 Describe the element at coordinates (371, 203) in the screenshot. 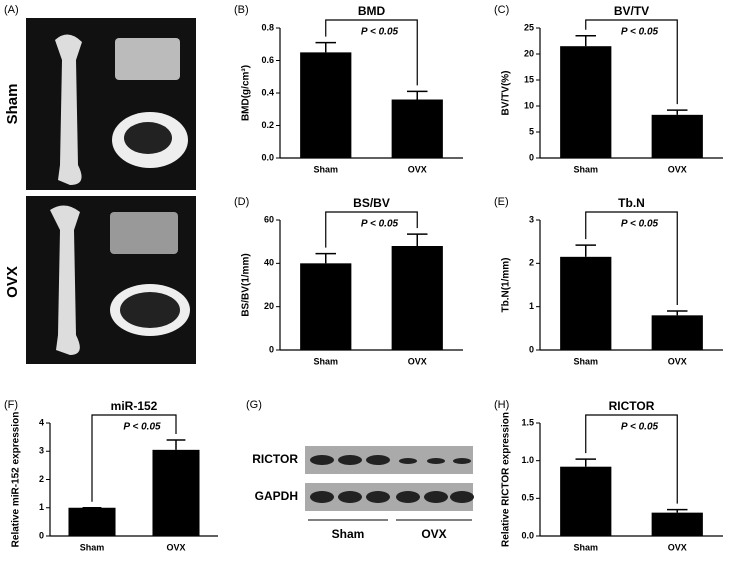

I see `chart-title: BS/BV` at that location.